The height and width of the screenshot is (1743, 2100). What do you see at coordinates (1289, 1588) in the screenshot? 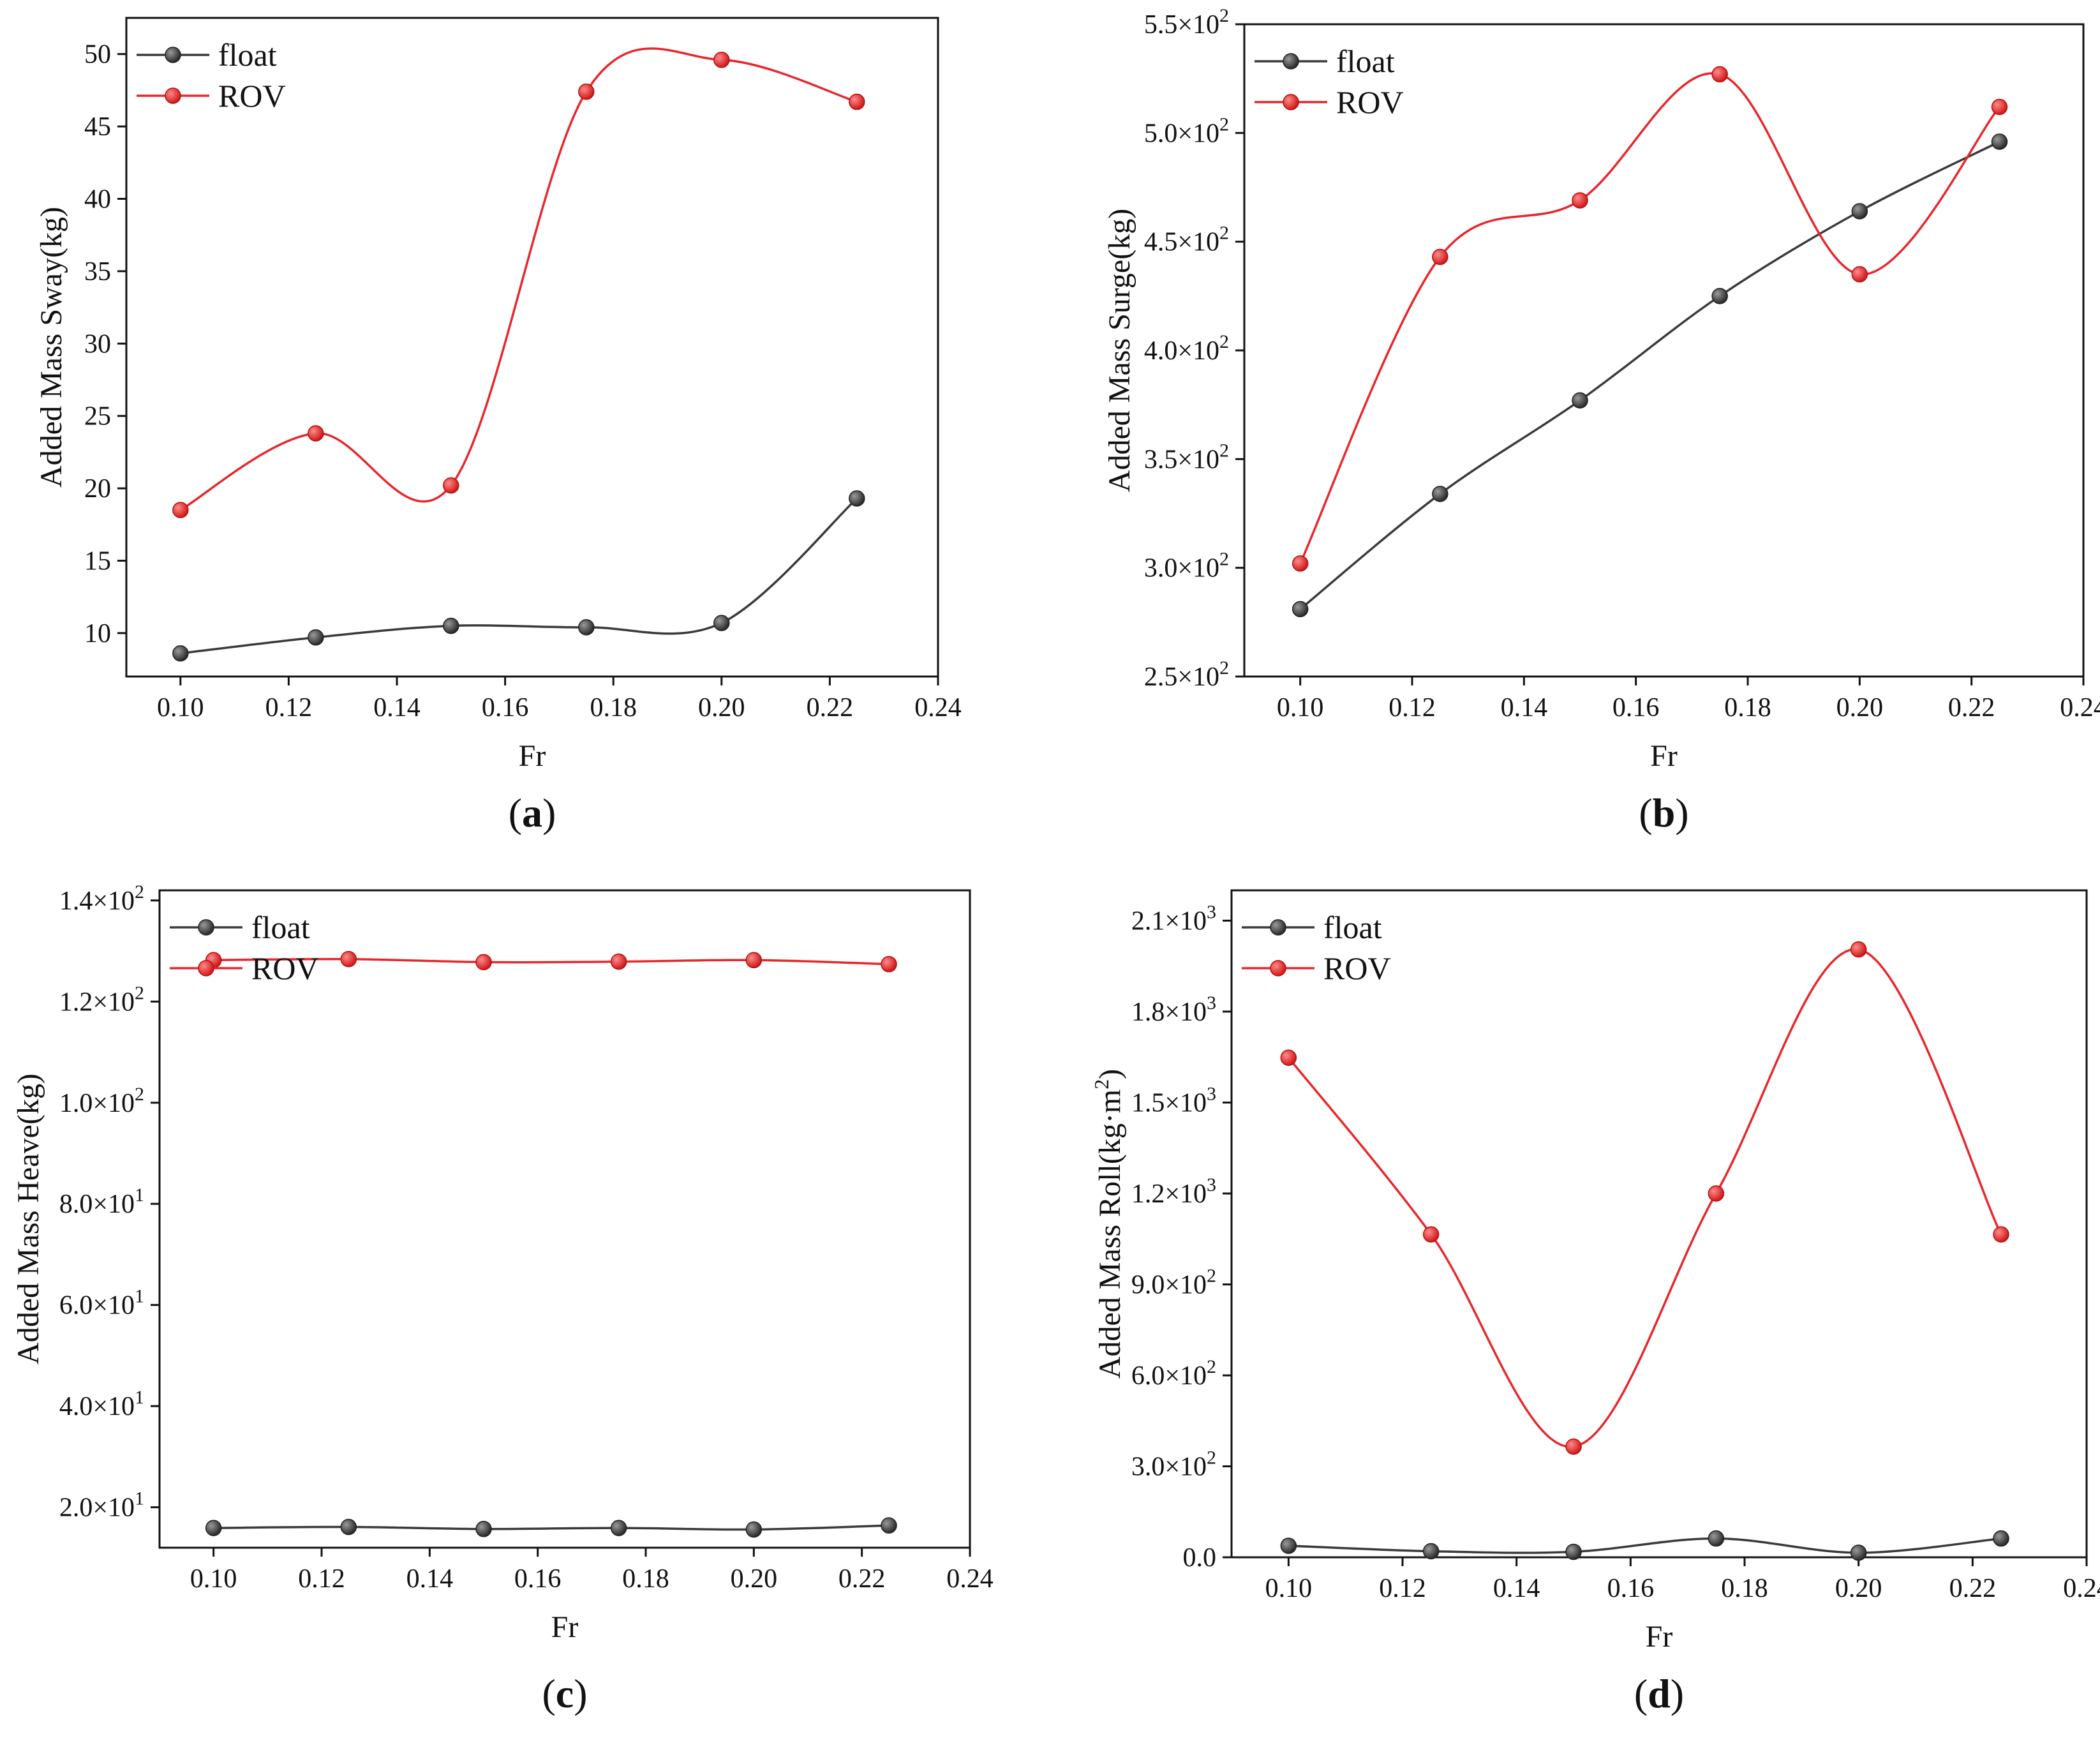
I see `x-tick-label: 0.10` at bounding box center [1289, 1588].